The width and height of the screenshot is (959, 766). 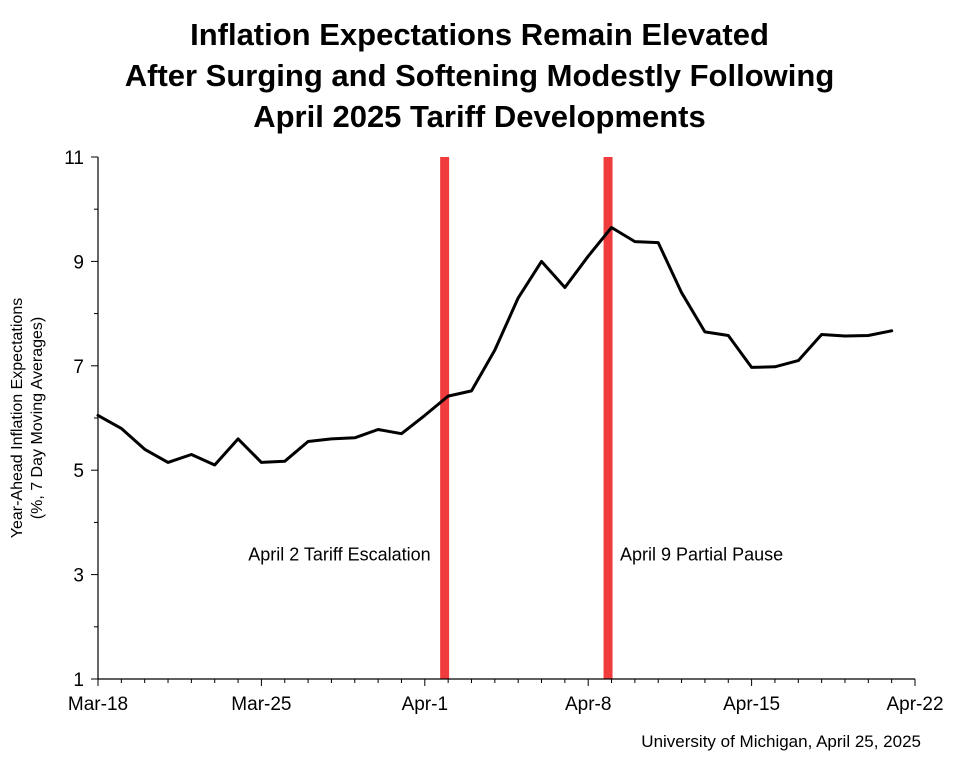 I want to click on y-axis-label-line-2: (%, 7 Day Moving Averages), so click(x=37, y=418).